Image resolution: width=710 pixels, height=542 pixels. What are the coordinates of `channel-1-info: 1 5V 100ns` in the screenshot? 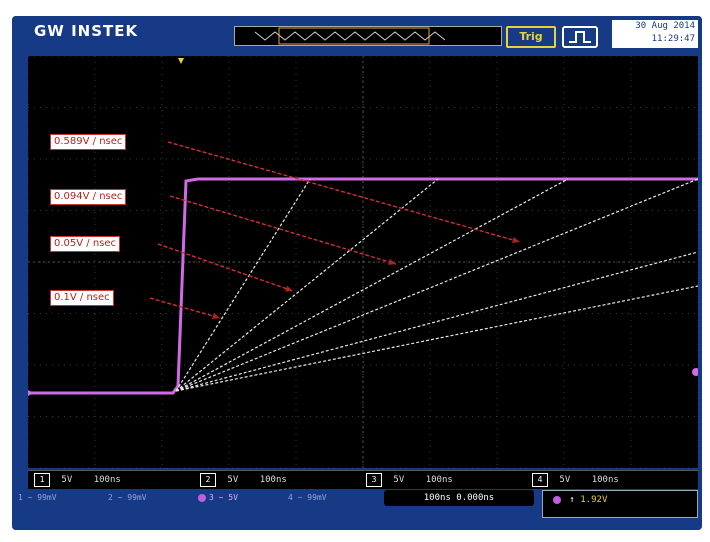 It's located at (77, 480).